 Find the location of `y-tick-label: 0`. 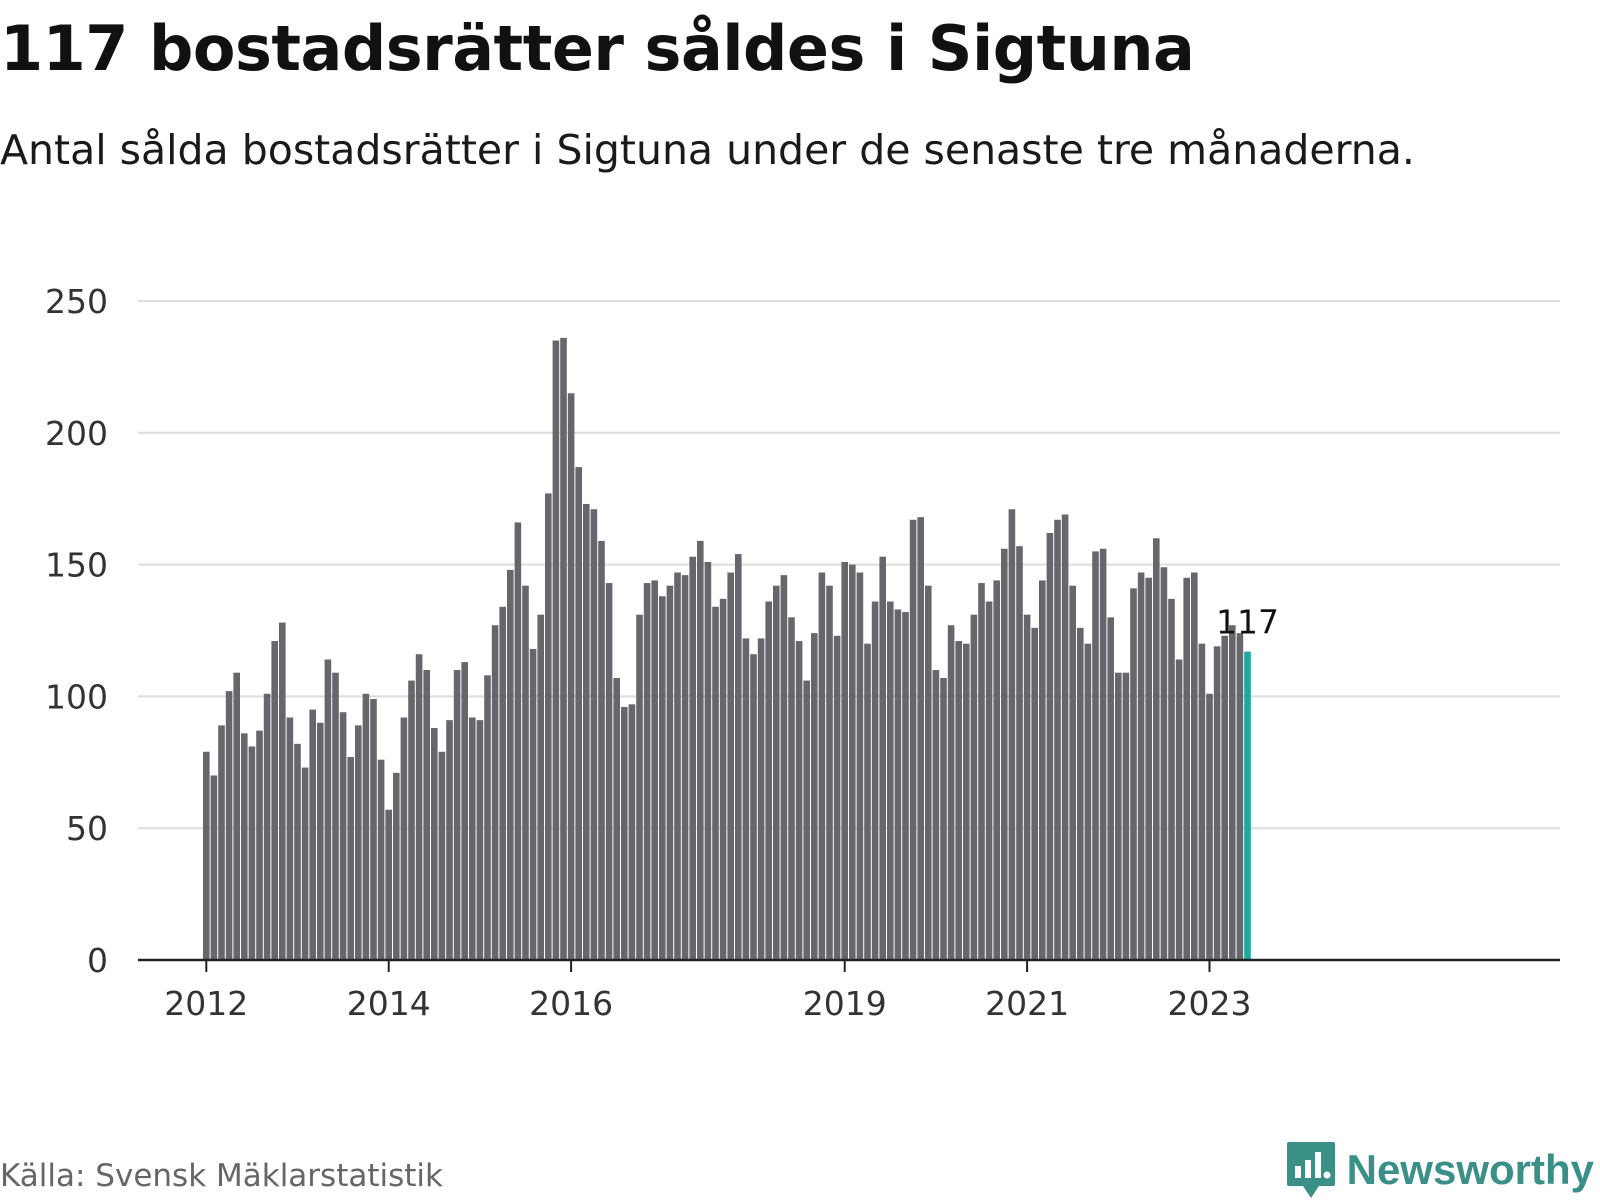

y-tick-label: 0 is located at coordinates (97, 960).